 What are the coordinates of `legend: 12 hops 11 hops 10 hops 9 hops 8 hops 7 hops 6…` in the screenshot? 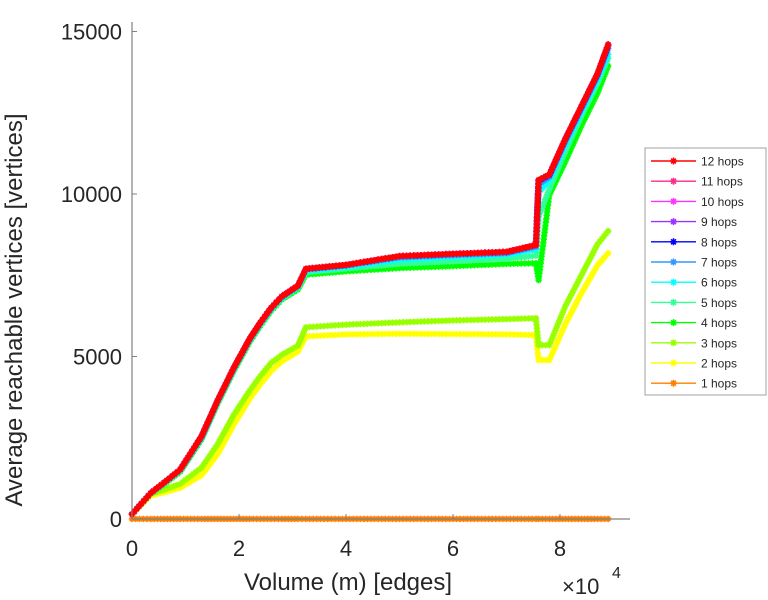 It's located at (705, 271).